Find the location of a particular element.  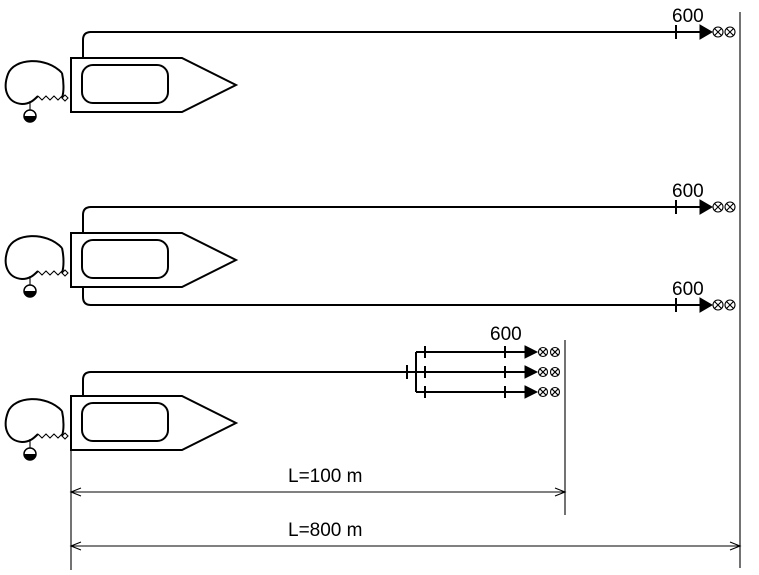

long-dimension: L=800 m is located at coordinates (405, 535).